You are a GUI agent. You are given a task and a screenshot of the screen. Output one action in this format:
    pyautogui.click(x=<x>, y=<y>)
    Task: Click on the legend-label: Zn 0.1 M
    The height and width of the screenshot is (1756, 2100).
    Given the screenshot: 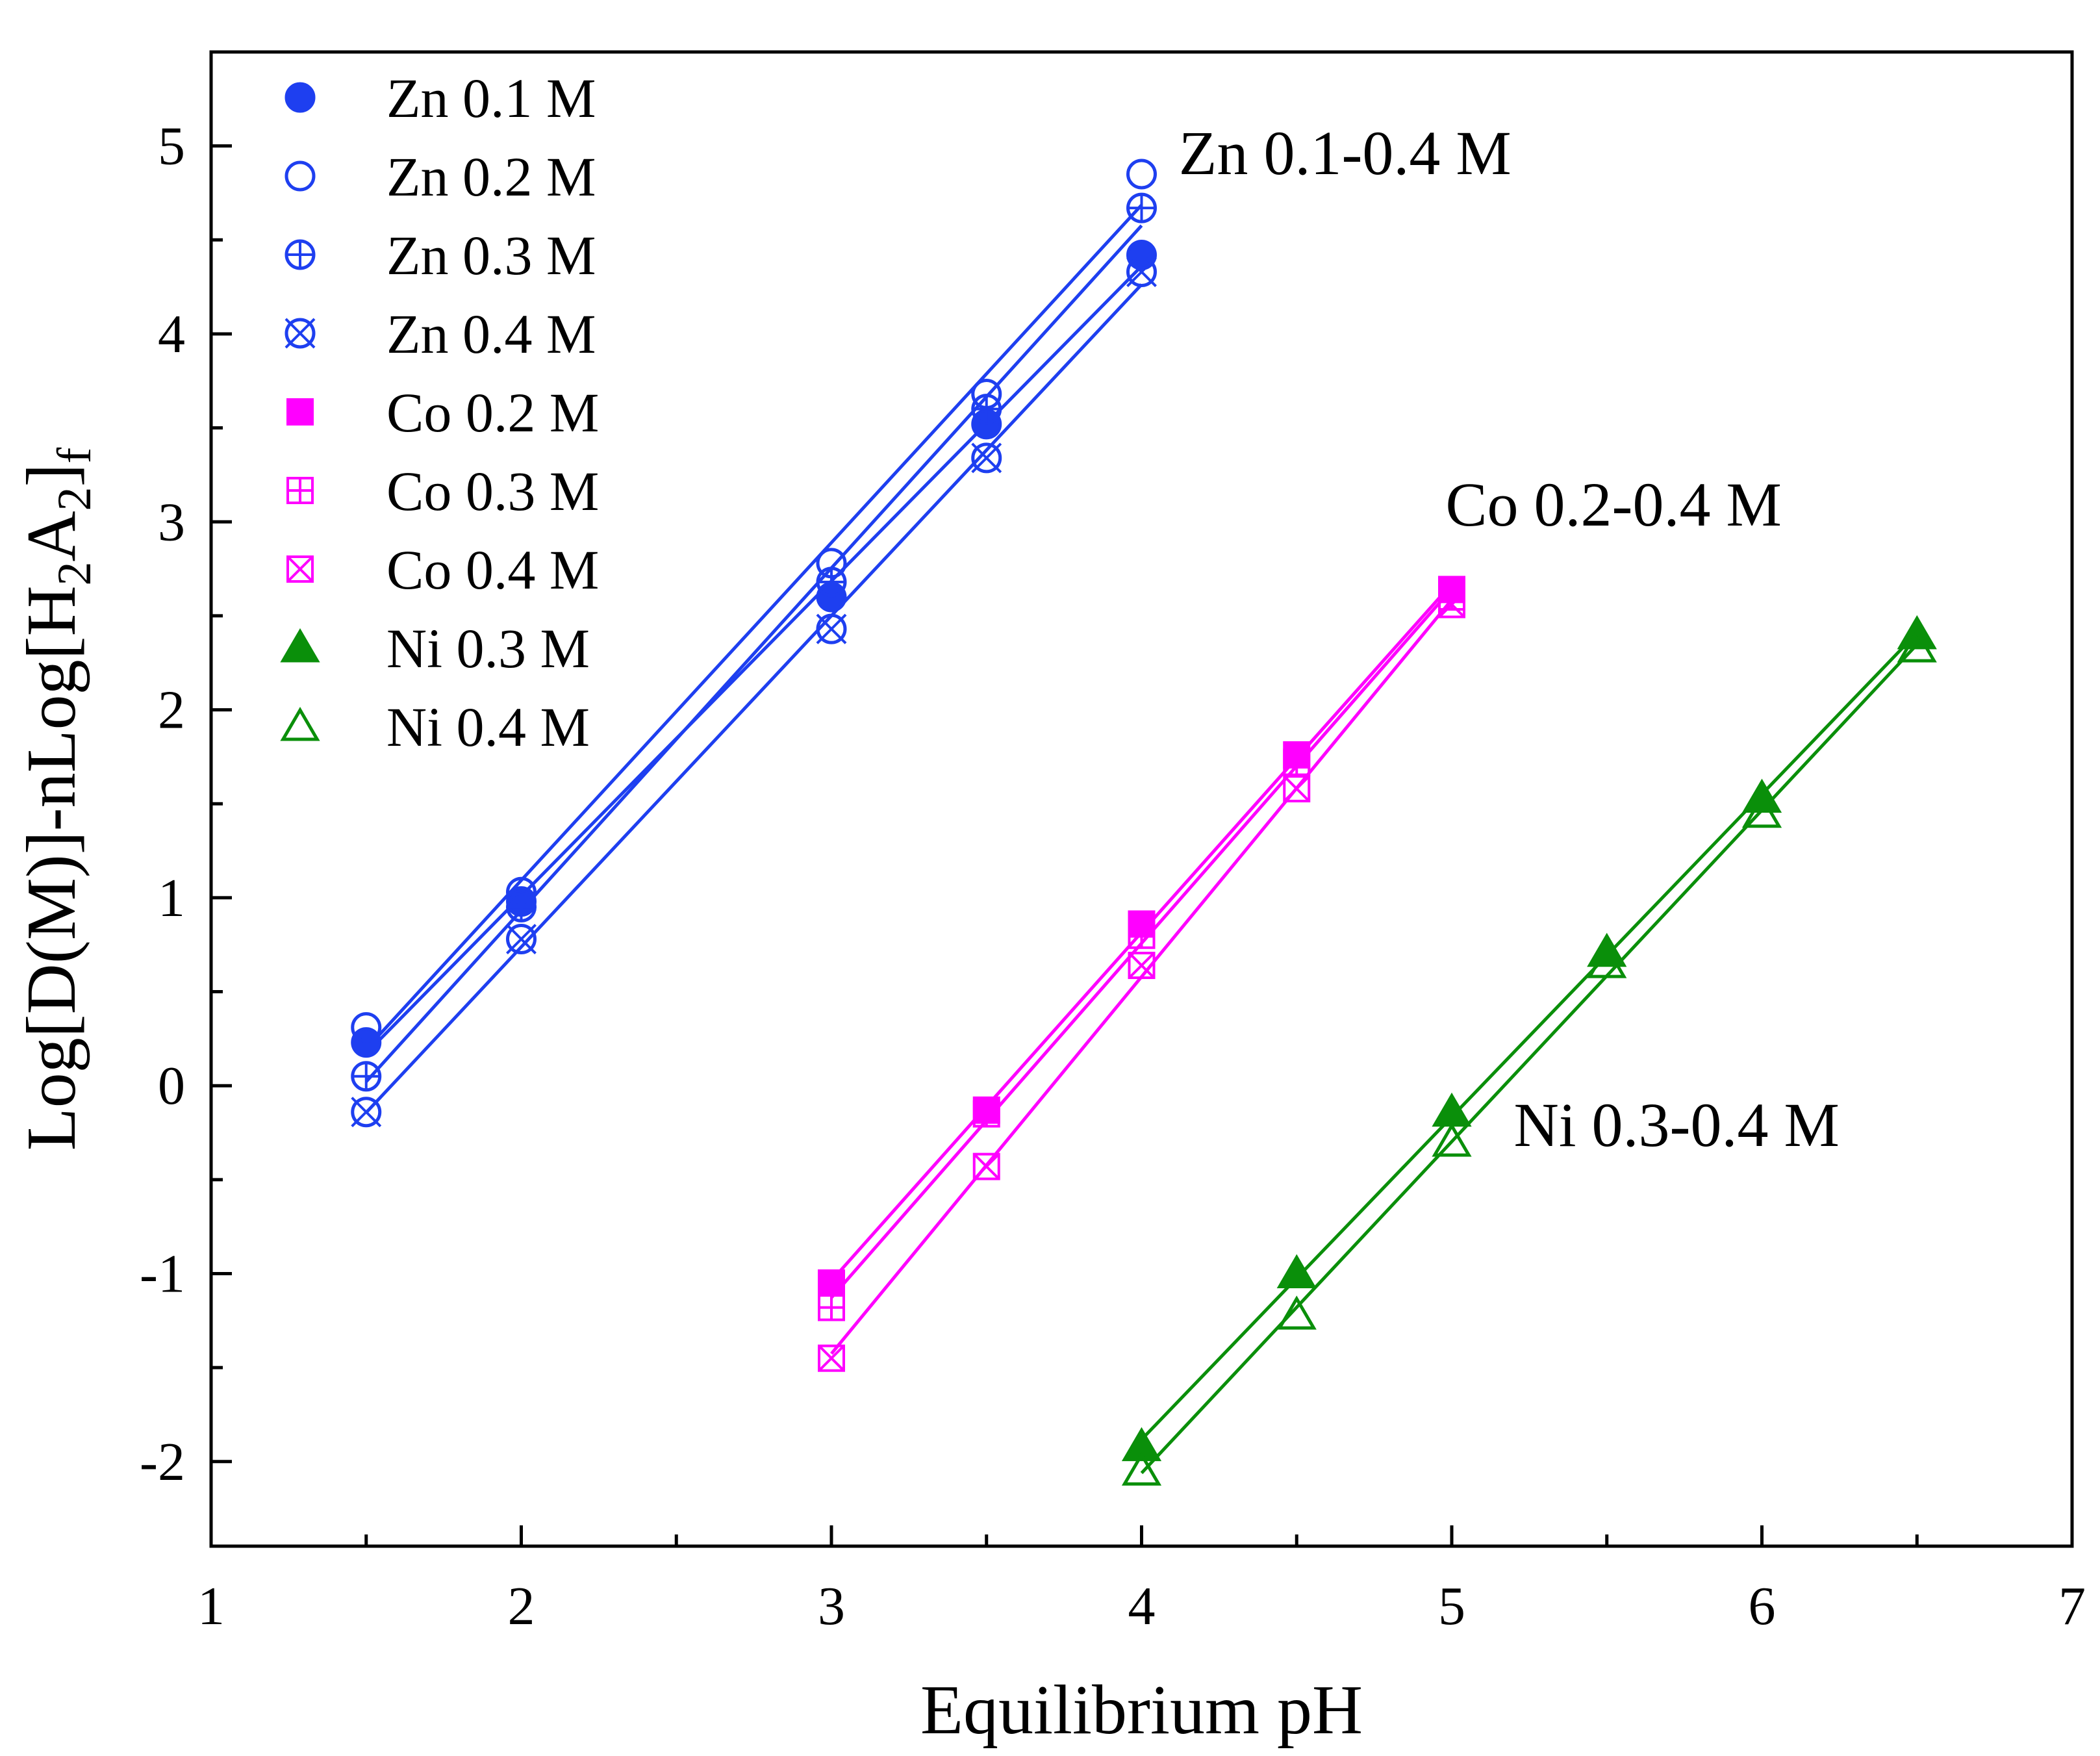 What is the action you would take?
    pyautogui.click(x=491, y=98)
    